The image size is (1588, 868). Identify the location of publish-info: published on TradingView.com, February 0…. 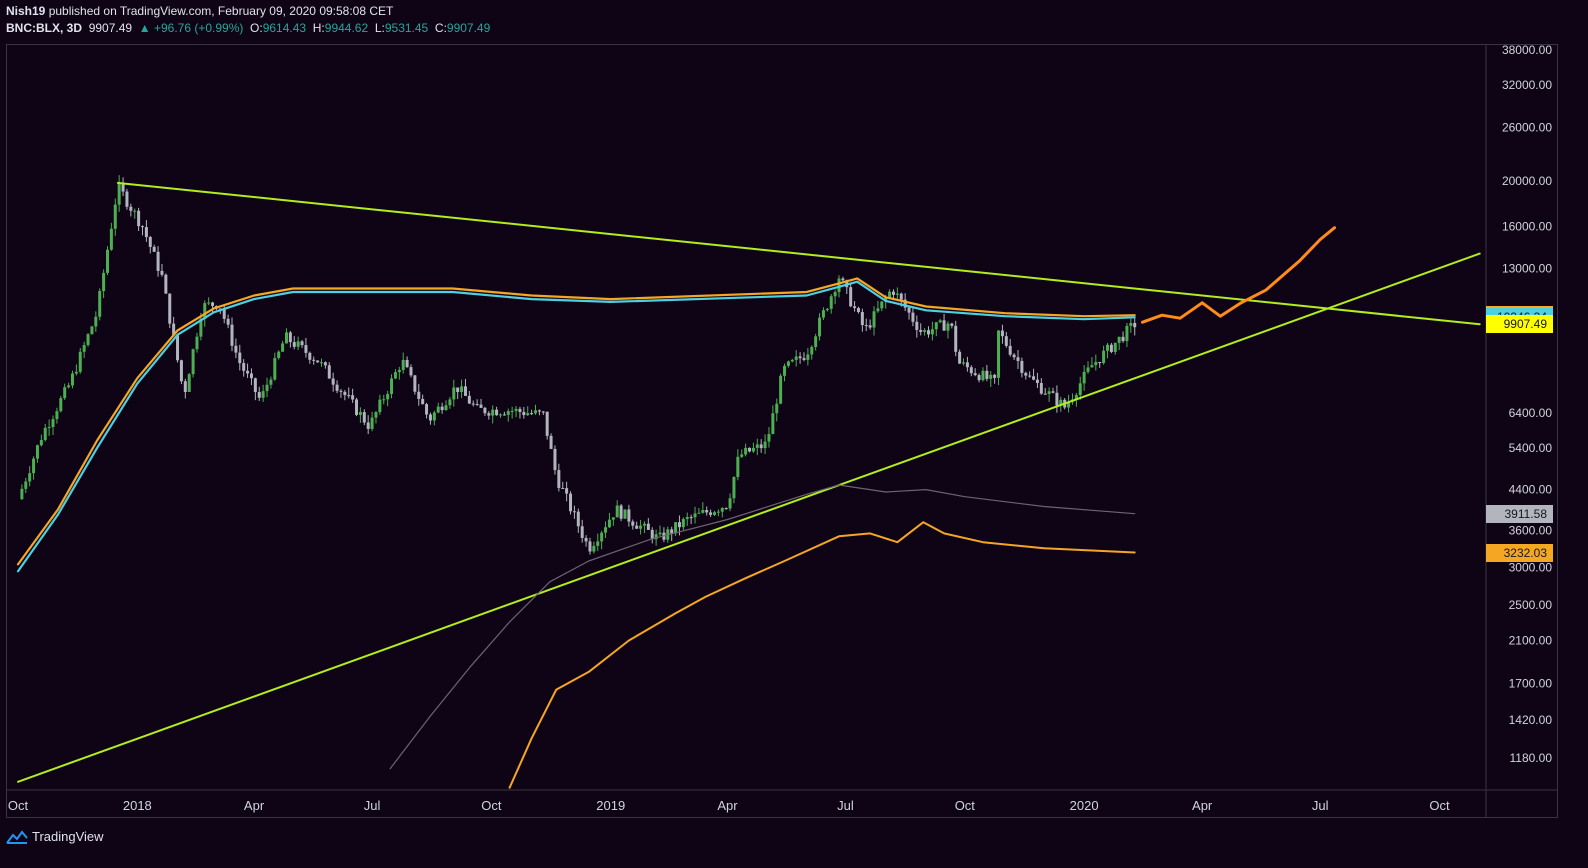
(221, 11).